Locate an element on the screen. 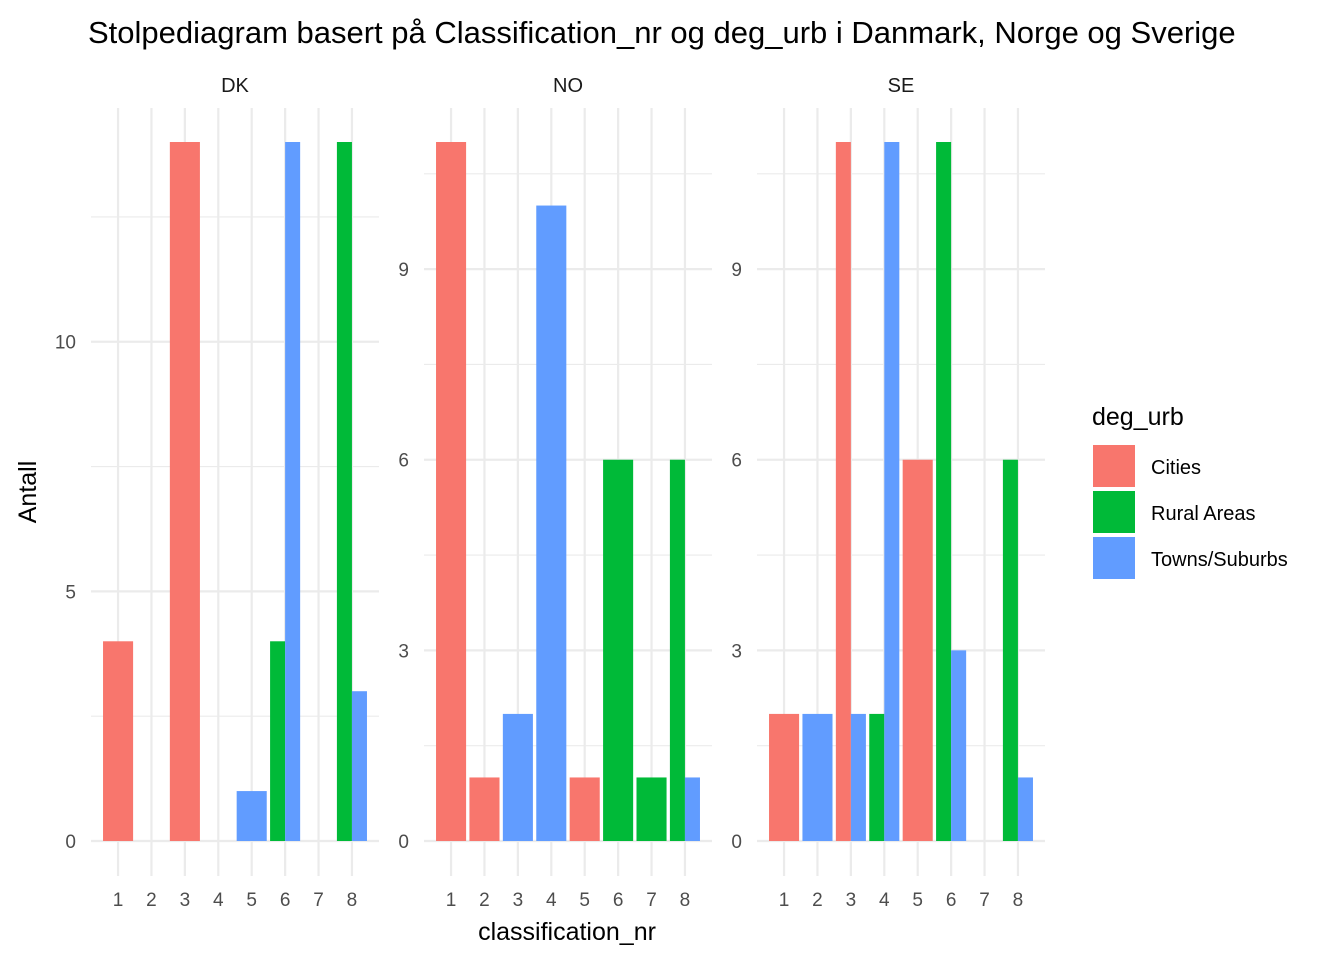 This screenshot has width=1344, height=965. bar-dk-6-towns-suburbs is located at coordinates (293, 491).